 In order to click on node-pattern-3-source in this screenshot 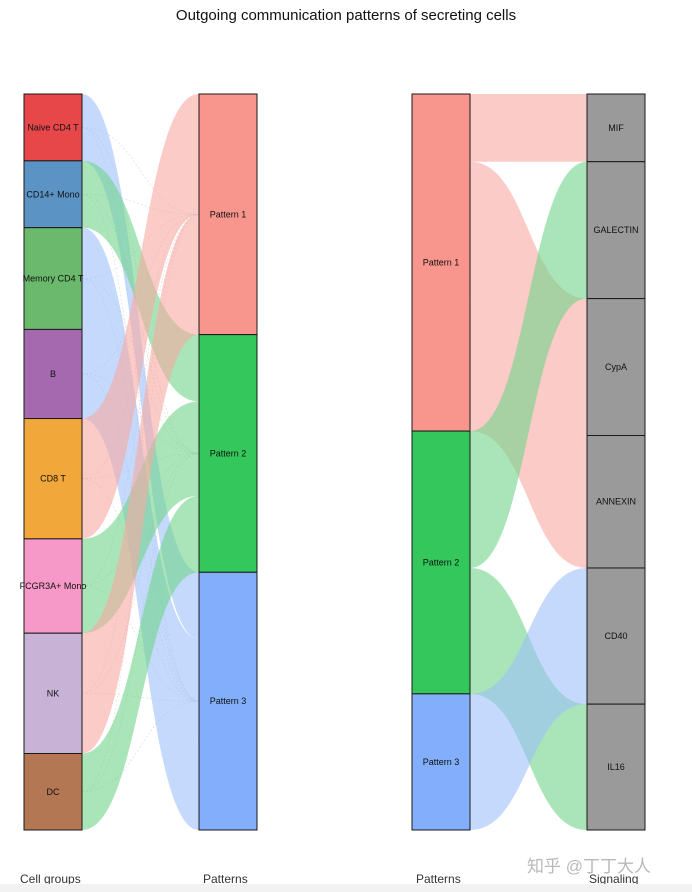, I will do `click(441, 762)`.